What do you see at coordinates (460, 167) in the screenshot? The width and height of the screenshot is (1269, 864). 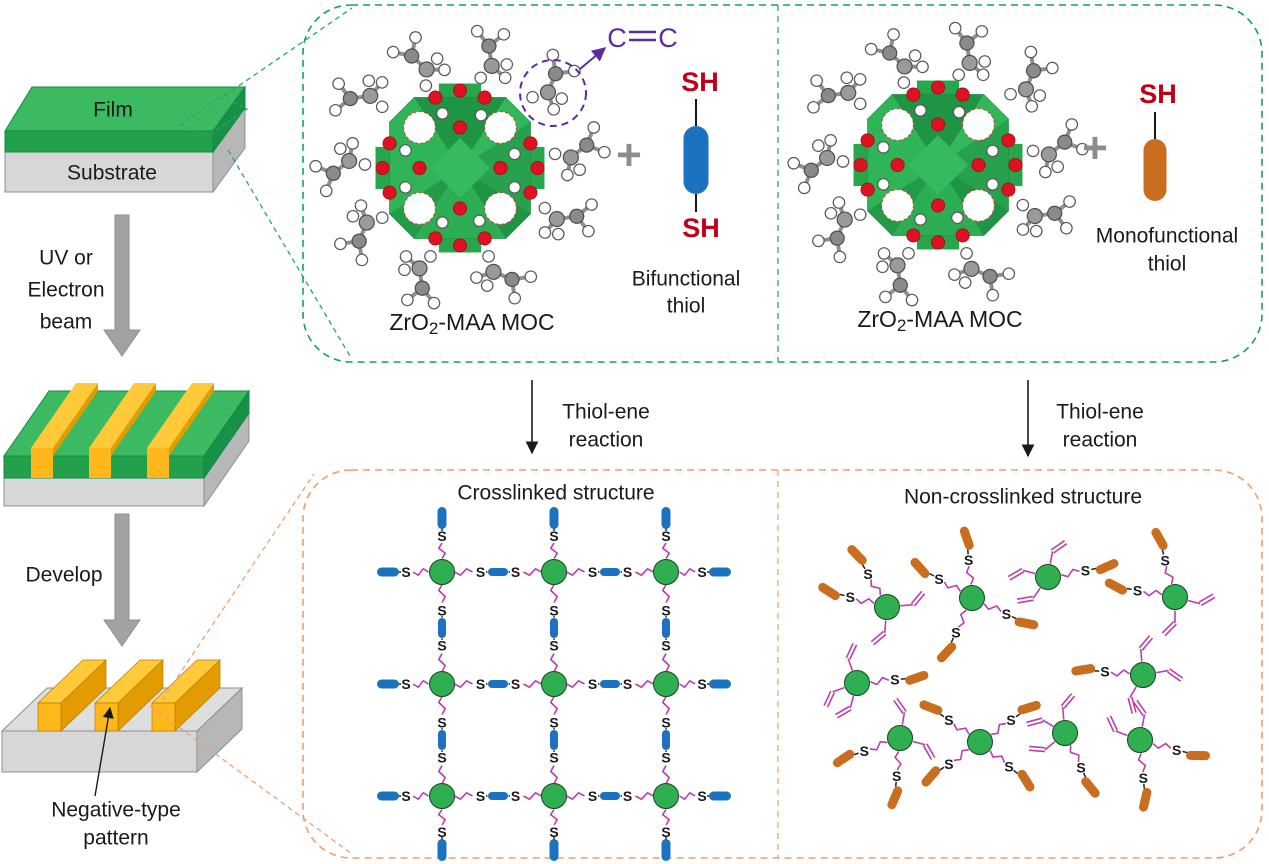 I see `moc-cluster-left` at bounding box center [460, 167].